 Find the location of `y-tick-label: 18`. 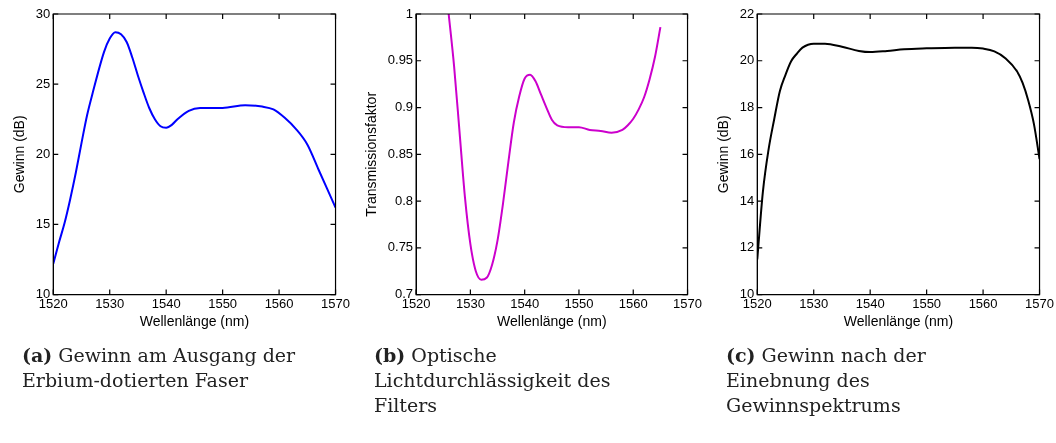

y-tick-label: 18 is located at coordinates (747, 107).